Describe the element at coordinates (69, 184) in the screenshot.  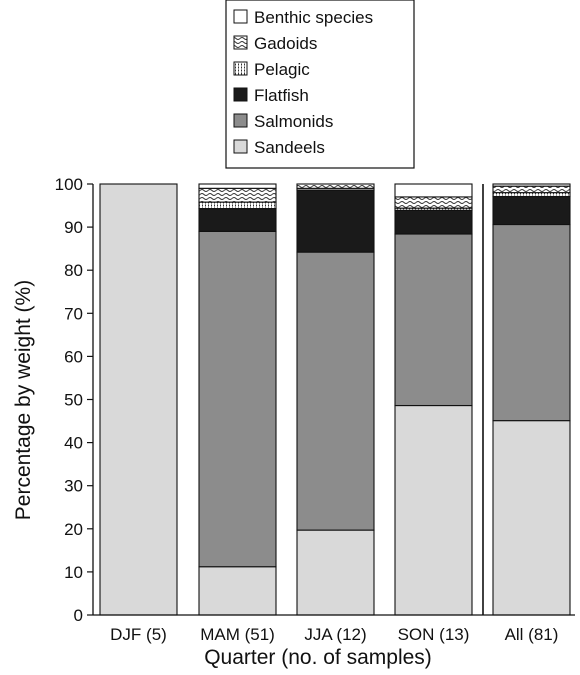
I see `y-tick-label: 100` at that location.